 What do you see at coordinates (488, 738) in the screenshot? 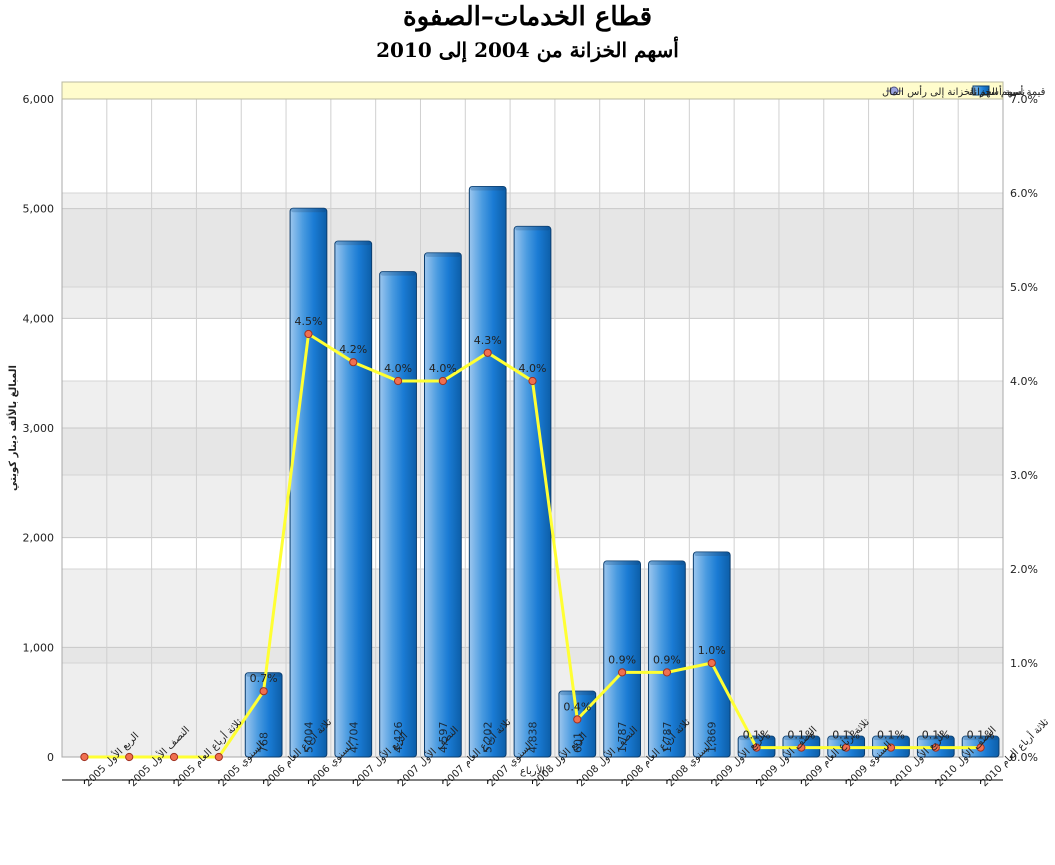
I see `bar-value-label: 5,202` at bounding box center [488, 738].